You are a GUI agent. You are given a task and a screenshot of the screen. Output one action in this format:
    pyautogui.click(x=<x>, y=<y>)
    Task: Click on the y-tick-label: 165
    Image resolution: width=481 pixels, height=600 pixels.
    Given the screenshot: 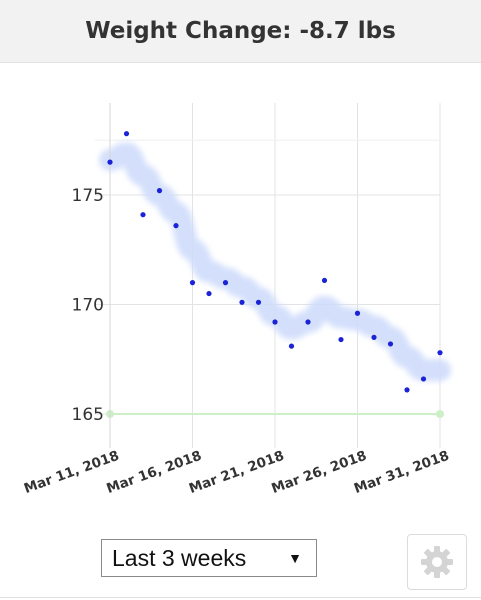 What is the action you would take?
    pyautogui.click(x=88, y=415)
    